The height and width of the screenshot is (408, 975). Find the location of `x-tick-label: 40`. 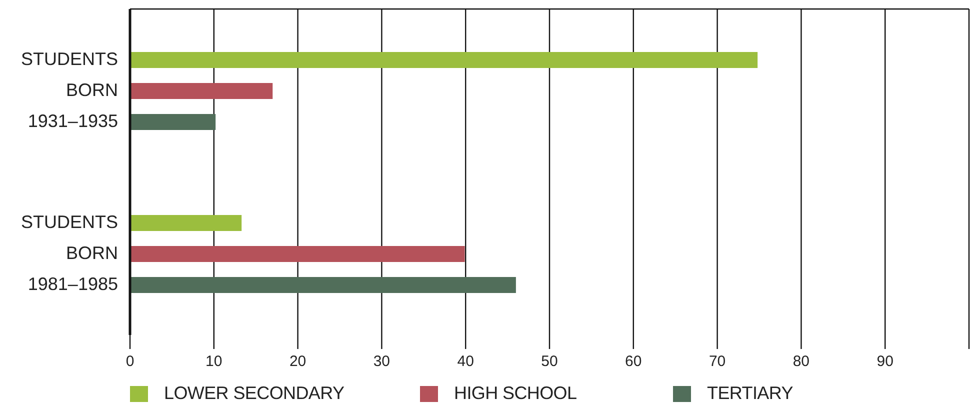

x-tick-label: 40 is located at coordinates (465, 361).